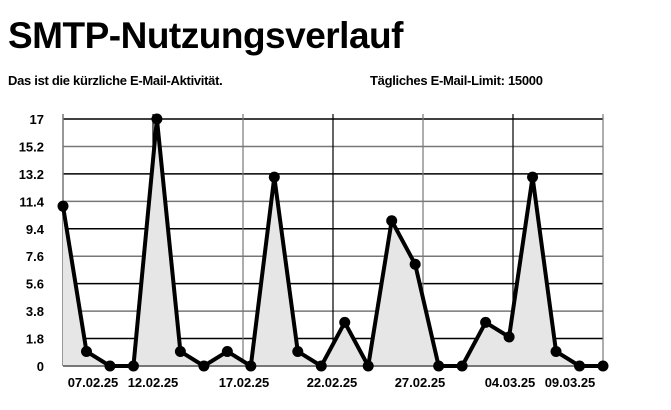 This screenshot has height=410, width=671. Describe the element at coordinates (35, 284) in the screenshot. I see `y-tick-label: 5.6` at that location.